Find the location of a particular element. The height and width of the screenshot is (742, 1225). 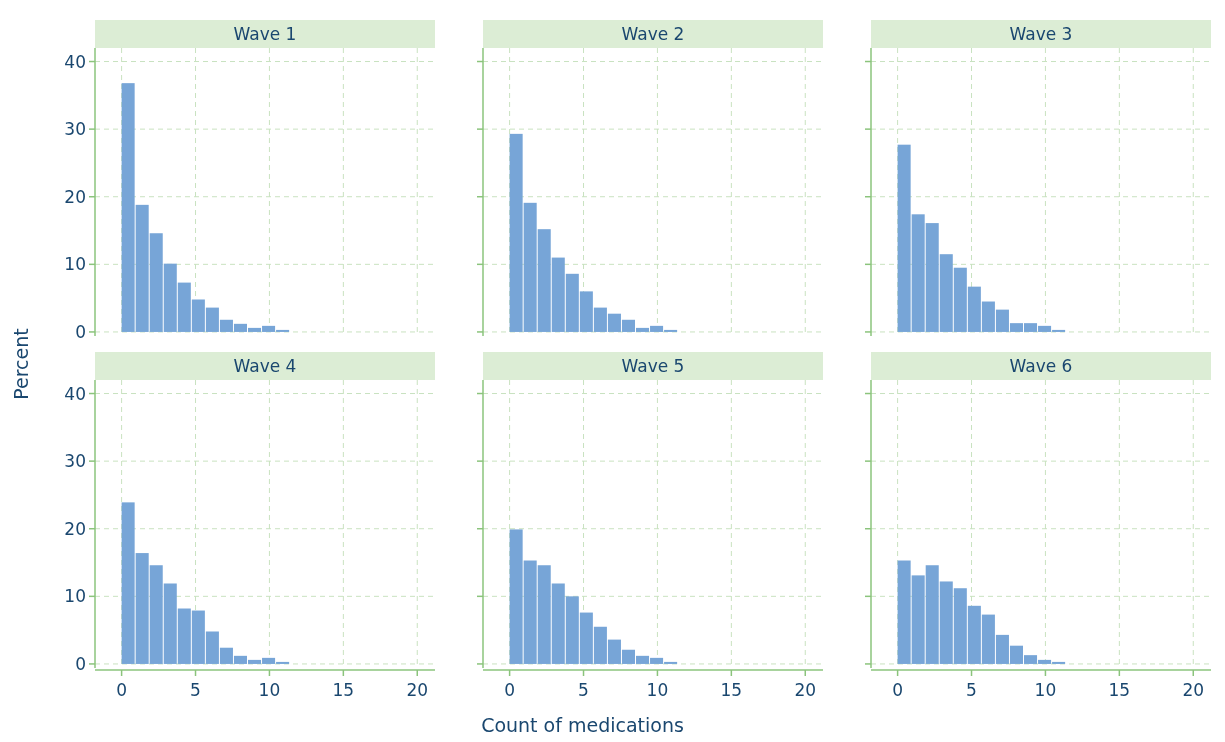

x-axis-title: Count of medications is located at coordinates (582, 725).